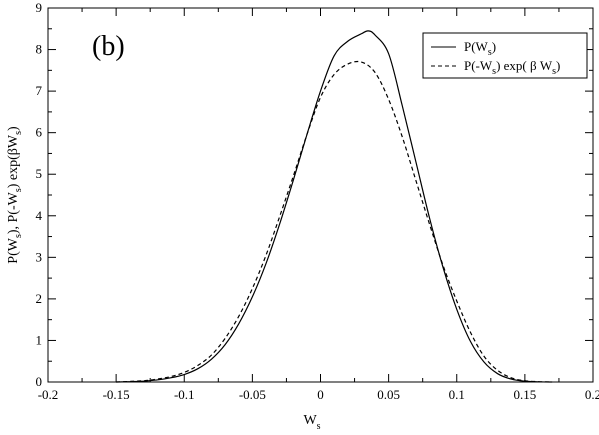 This screenshot has height=435, width=599. I want to click on y-tick-label: 4, so click(39, 215).